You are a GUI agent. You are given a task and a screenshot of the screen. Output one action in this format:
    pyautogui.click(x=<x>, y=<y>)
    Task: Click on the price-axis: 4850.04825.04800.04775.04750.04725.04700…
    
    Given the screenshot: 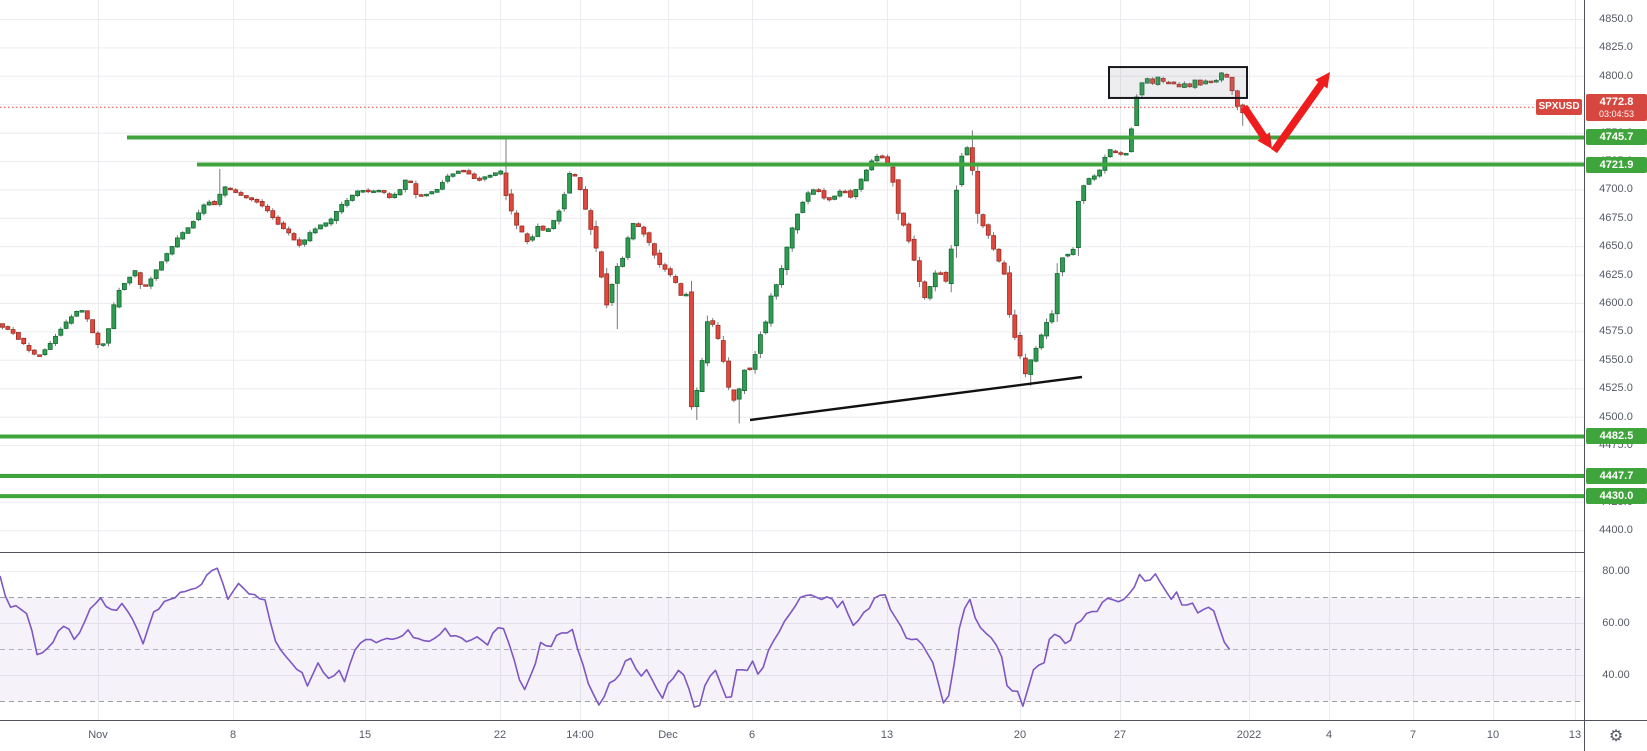 What is the action you would take?
    pyautogui.click(x=1615, y=360)
    